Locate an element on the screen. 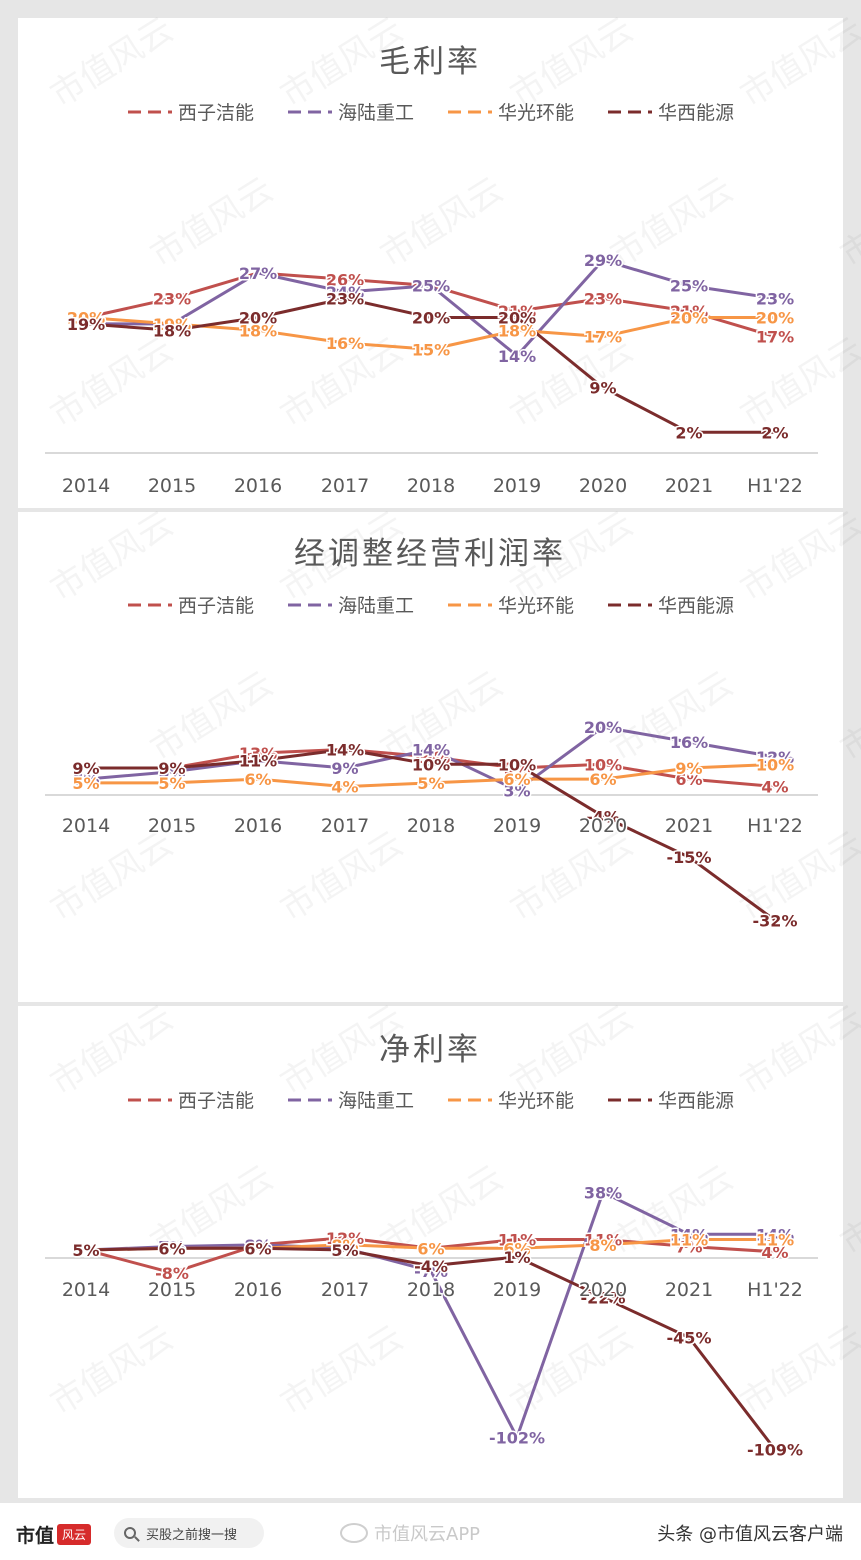  legend-label: 西子洁能 is located at coordinates (216, 113).